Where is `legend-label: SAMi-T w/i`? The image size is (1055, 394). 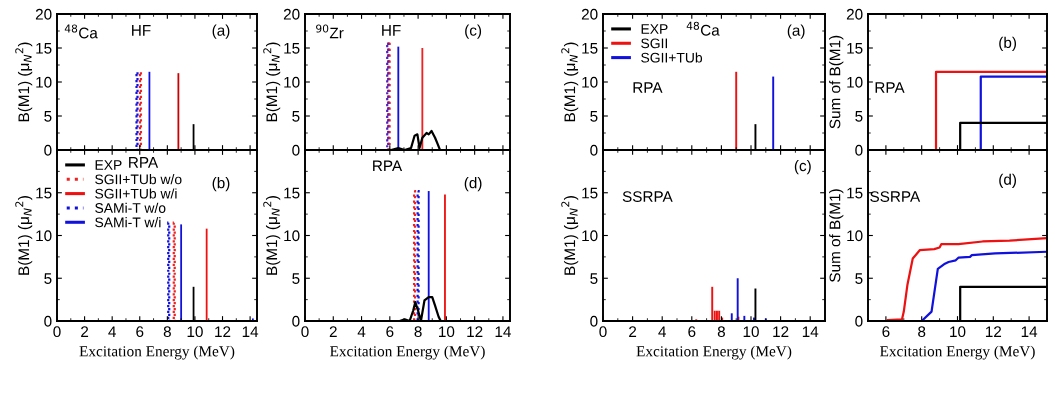
legend-label: SAMi-T w/i is located at coordinates (128, 222).